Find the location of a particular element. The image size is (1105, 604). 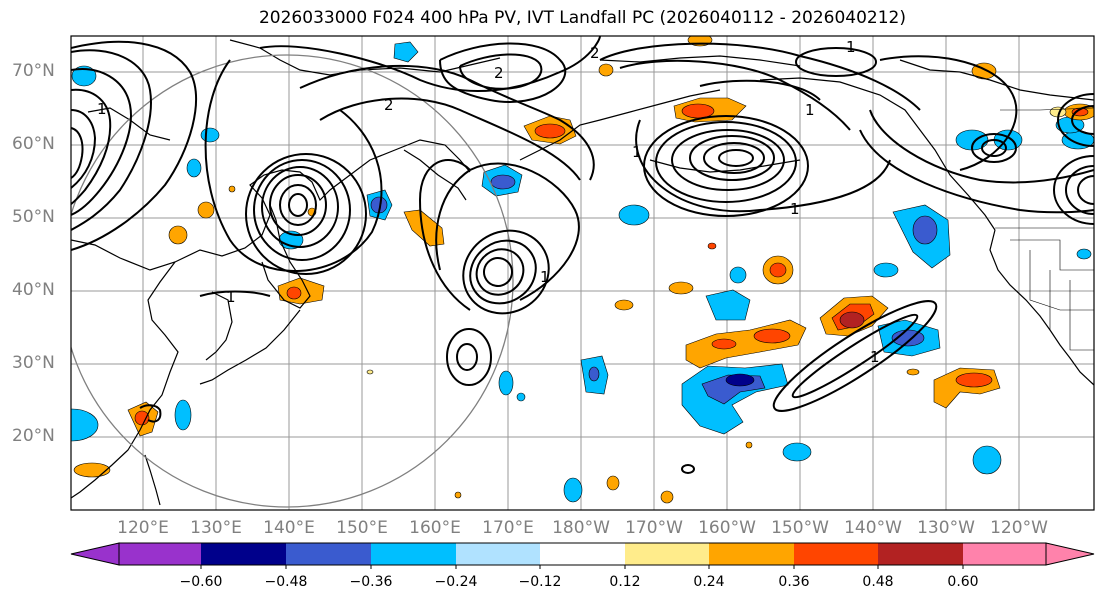

country-borders is located at coordinates (1044, 229).